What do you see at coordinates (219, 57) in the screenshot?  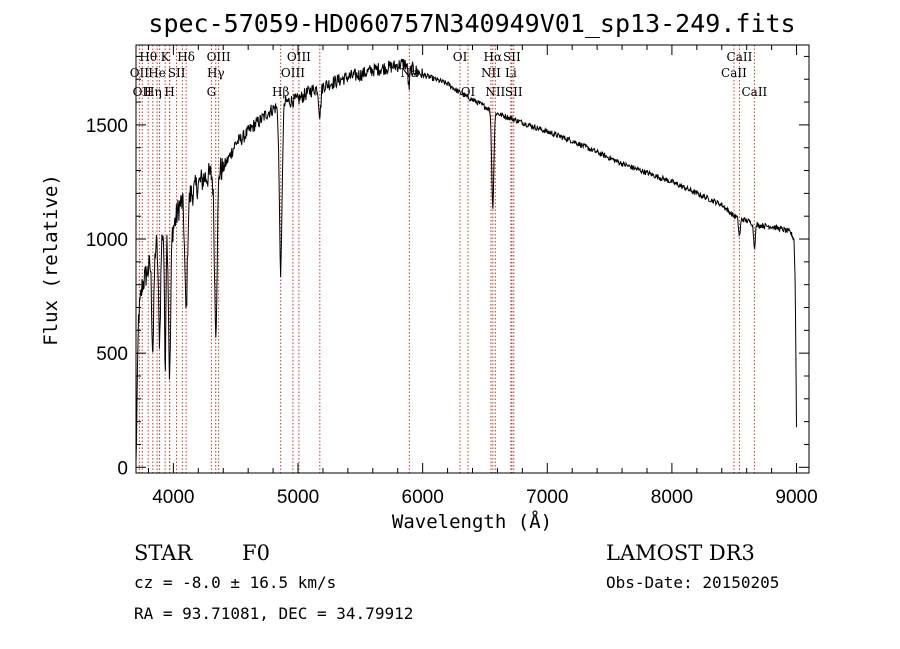 I see `line-marker-label-14: OIII` at bounding box center [219, 57].